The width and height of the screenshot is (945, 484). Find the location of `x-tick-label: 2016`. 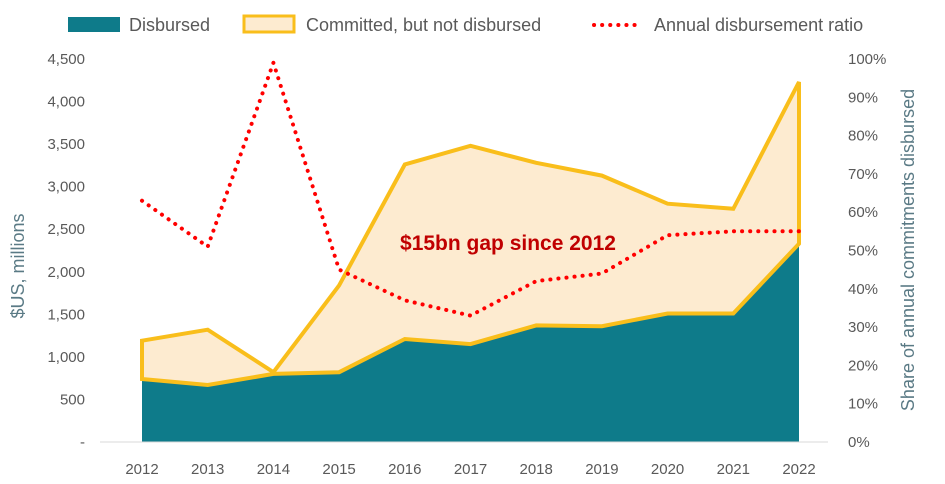

x-tick-label: 2016 is located at coordinates (404, 469).